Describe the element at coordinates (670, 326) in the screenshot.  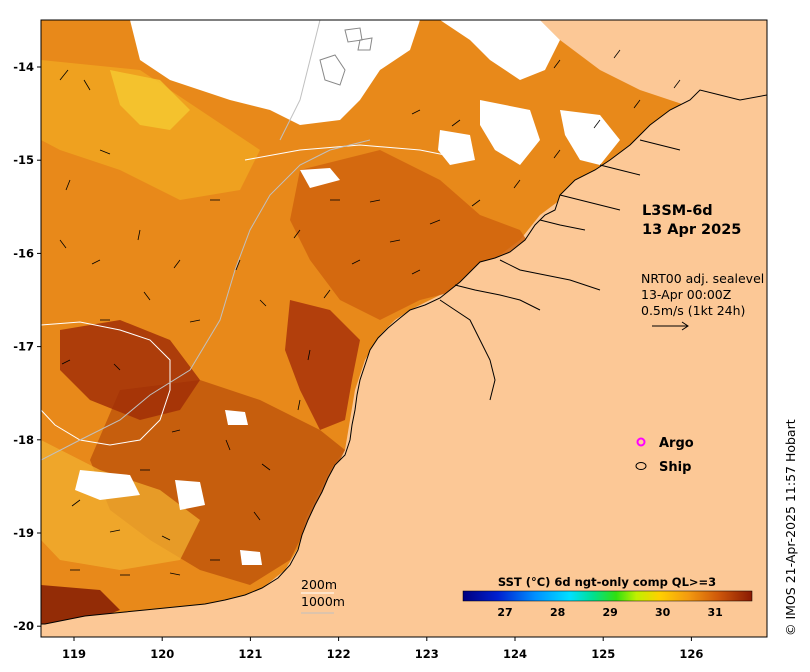
I see `scale-arrow` at that location.